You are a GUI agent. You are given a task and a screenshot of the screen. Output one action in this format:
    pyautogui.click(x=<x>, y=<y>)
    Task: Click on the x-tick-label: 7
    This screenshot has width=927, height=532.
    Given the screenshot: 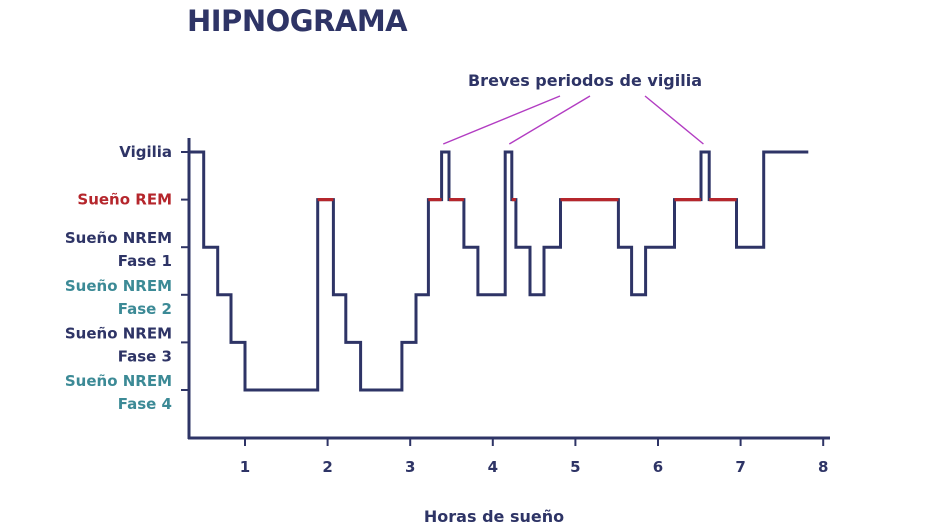 What is the action you would take?
    pyautogui.click(x=740, y=467)
    